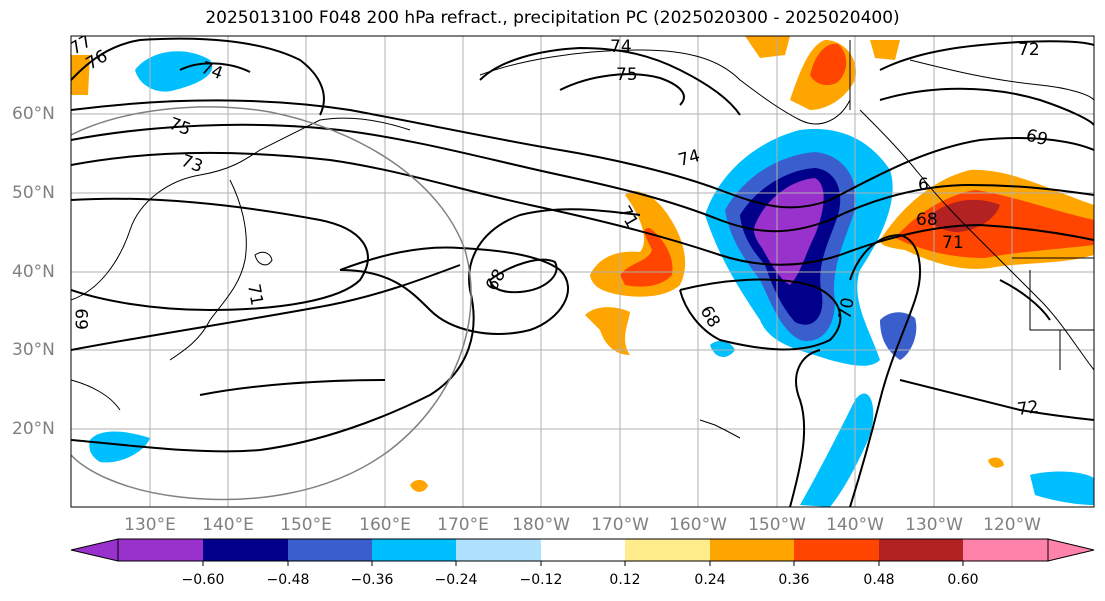 The height and width of the screenshot is (601, 1105). I want to click on colorbar-tick-label: −0.36, so click(372, 580).